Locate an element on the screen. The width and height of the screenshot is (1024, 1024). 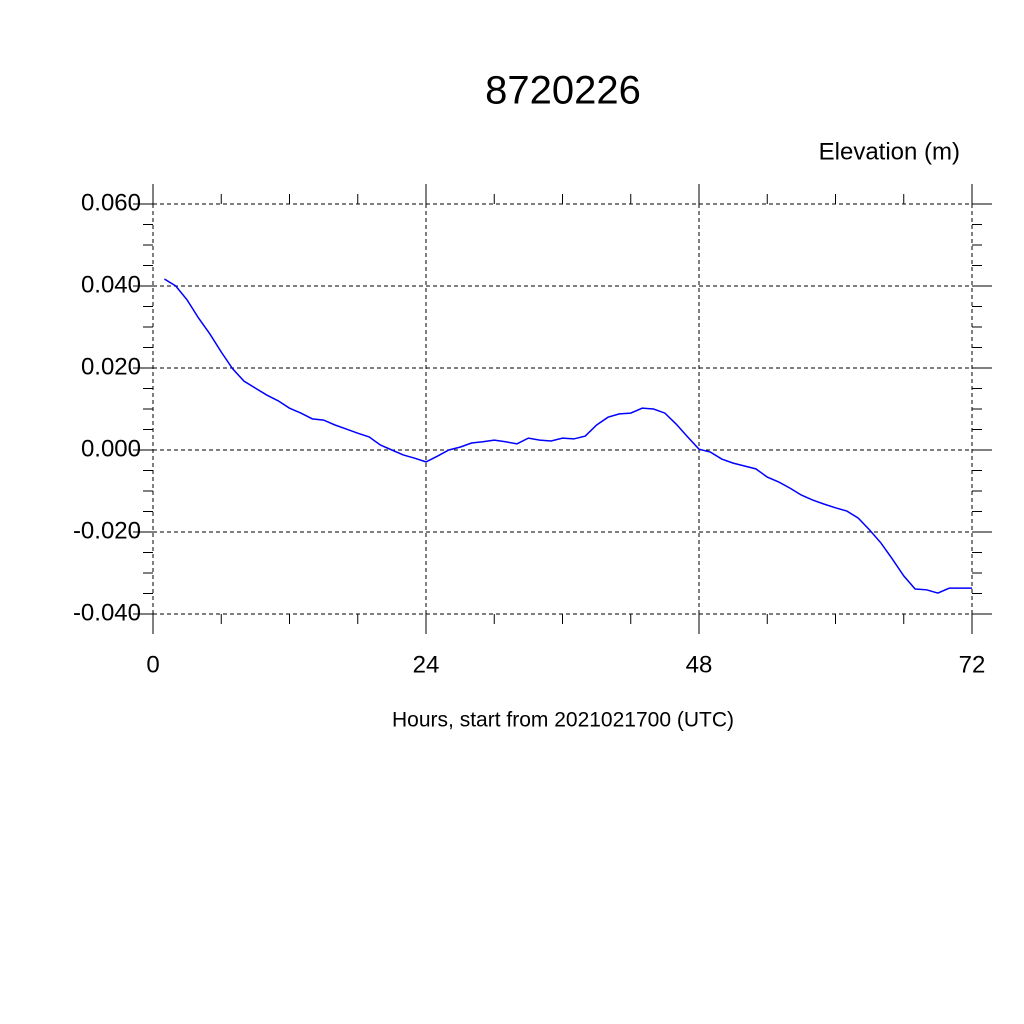
x-tick-label: 0 is located at coordinates (152, 664).